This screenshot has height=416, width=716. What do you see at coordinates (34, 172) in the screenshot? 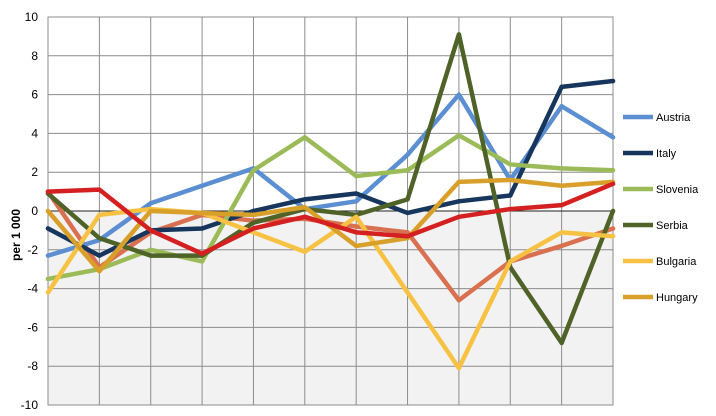
I see `y-tick-label: 2` at bounding box center [34, 172].